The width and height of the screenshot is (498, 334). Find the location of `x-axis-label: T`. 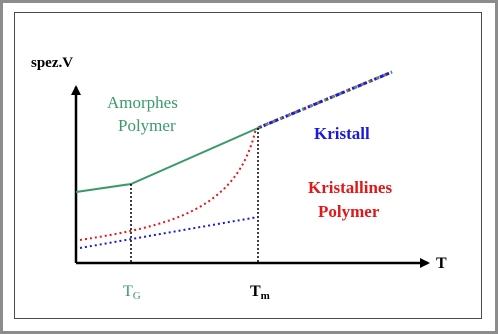

x-axis-label: T is located at coordinates (441, 263).